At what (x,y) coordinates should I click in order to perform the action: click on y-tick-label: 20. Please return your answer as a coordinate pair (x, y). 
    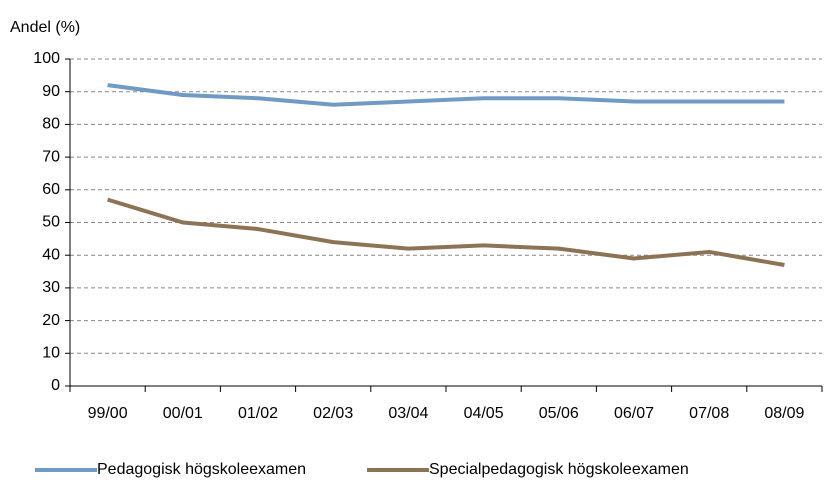
    Looking at the image, I should click on (51, 320).